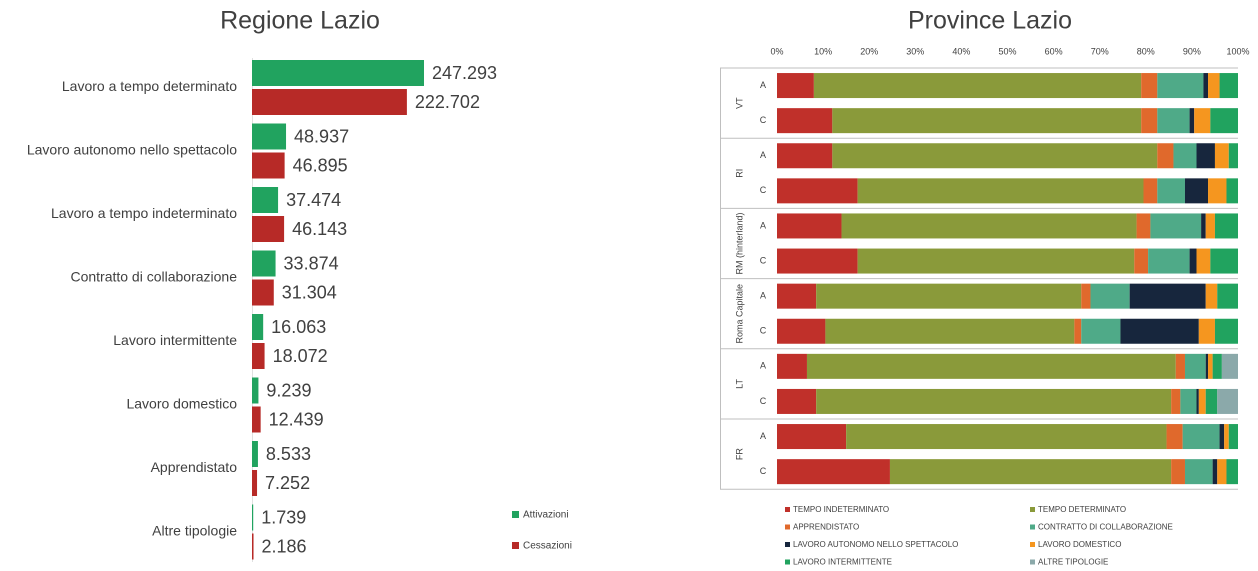  What do you see at coordinates (311, 263) in the screenshot?
I see `value-label: 33.874` at bounding box center [311, 263].